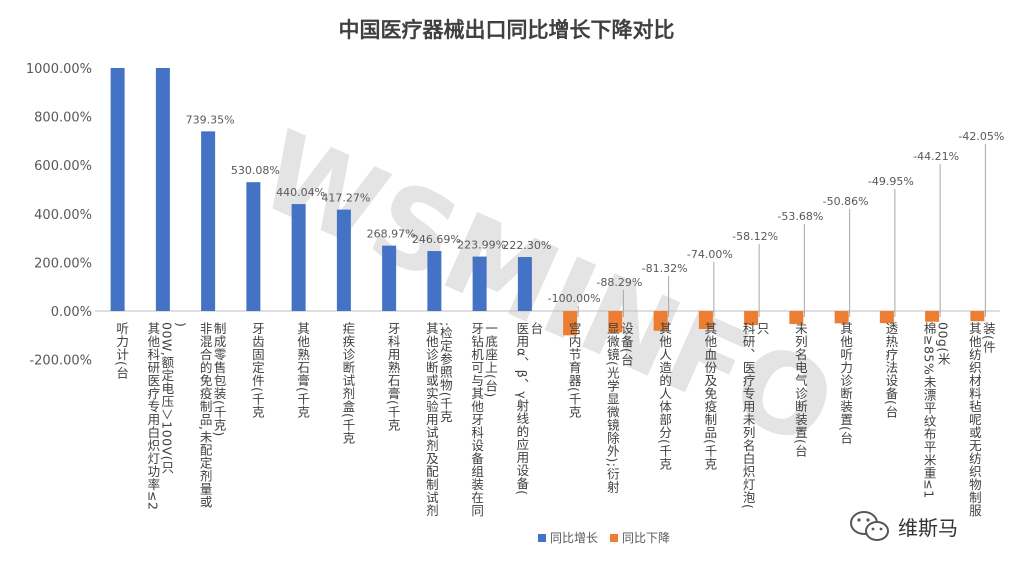  What do you see at coordinates (526, 245) in the screenshot?
I see `data-label-growth: 222.30%` at bounding box center [526, 245].